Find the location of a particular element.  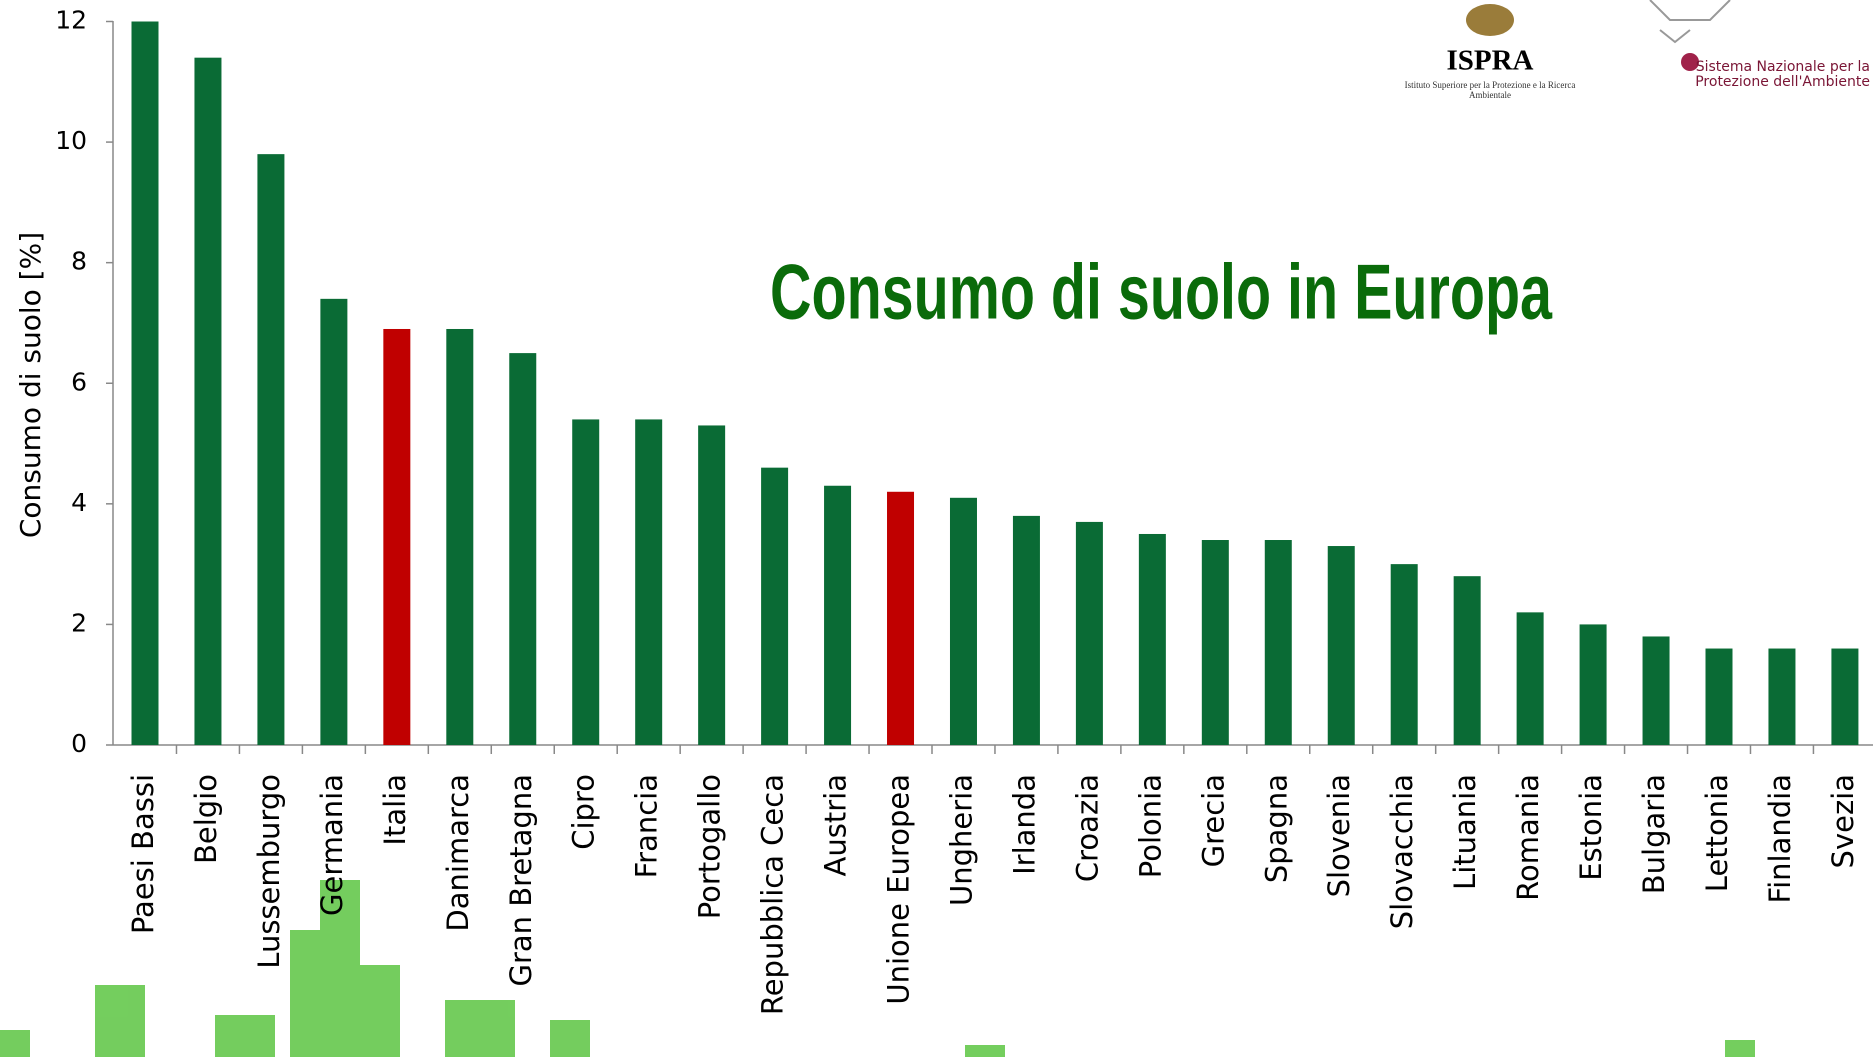

x-tick-label: Germania is located at coordinates (332, 845).